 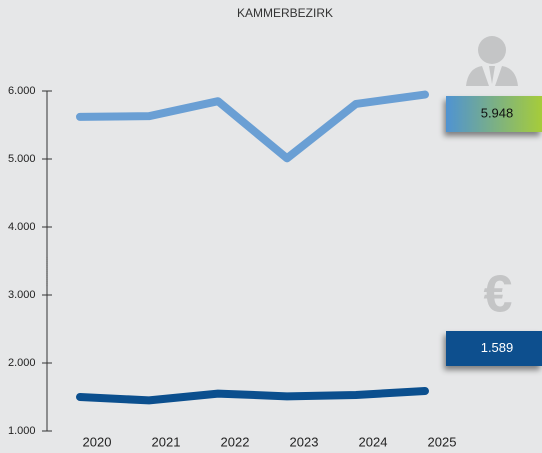 What do you see at coordinates (498, 295) in the screenshot?
I see `euro-icon: €` at bounding box center [498, 295].